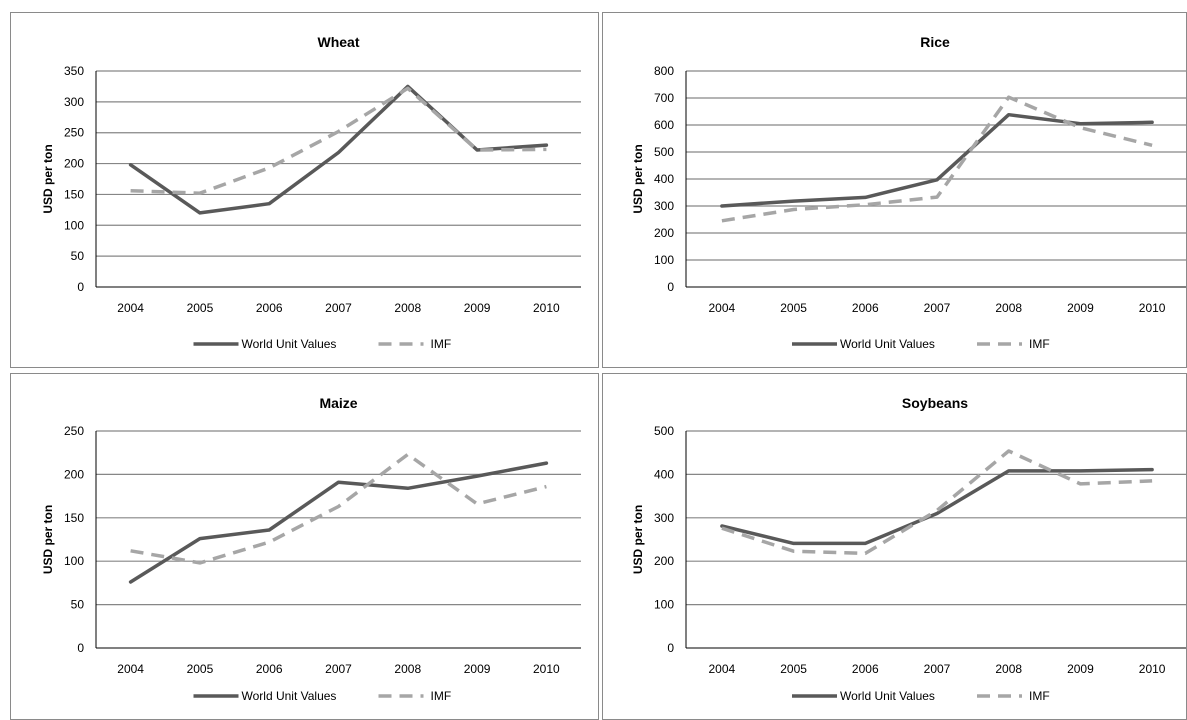 This screenshot has height=720, width=1187. Describe the element at coordinates (664, 71) in the screenshot. I see `y-tick-label: 800` at that location.